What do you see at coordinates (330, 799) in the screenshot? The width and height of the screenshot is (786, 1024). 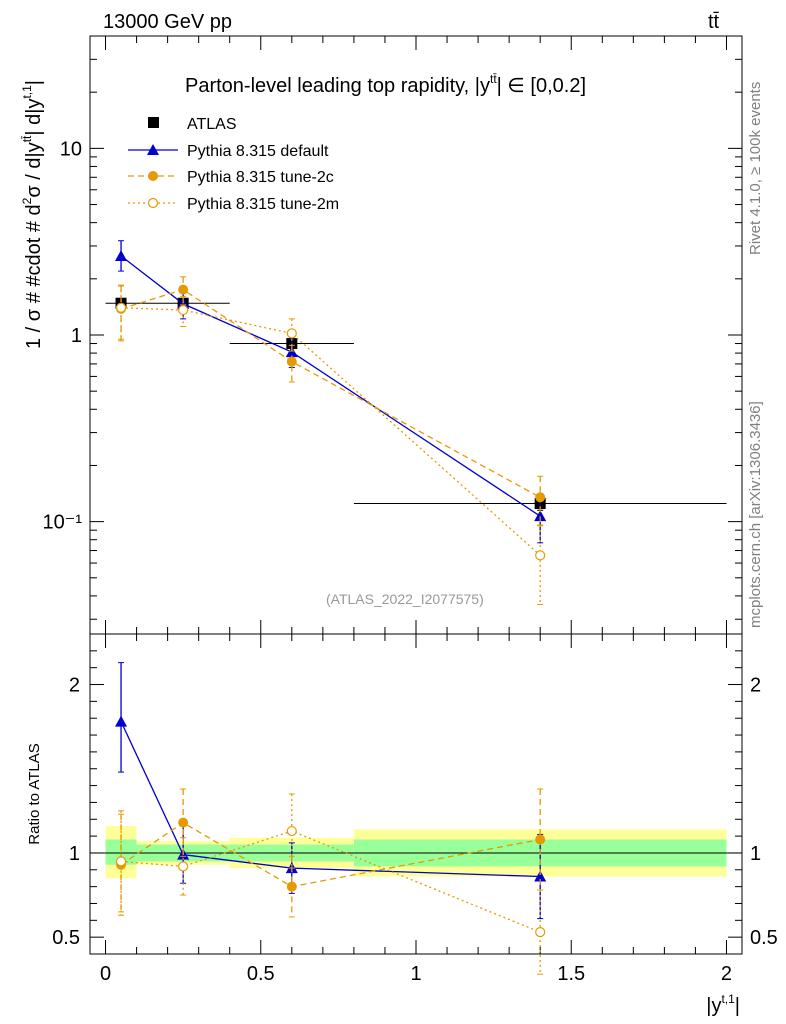 I see `ratio-default-line` at bounding box center [330, 799].